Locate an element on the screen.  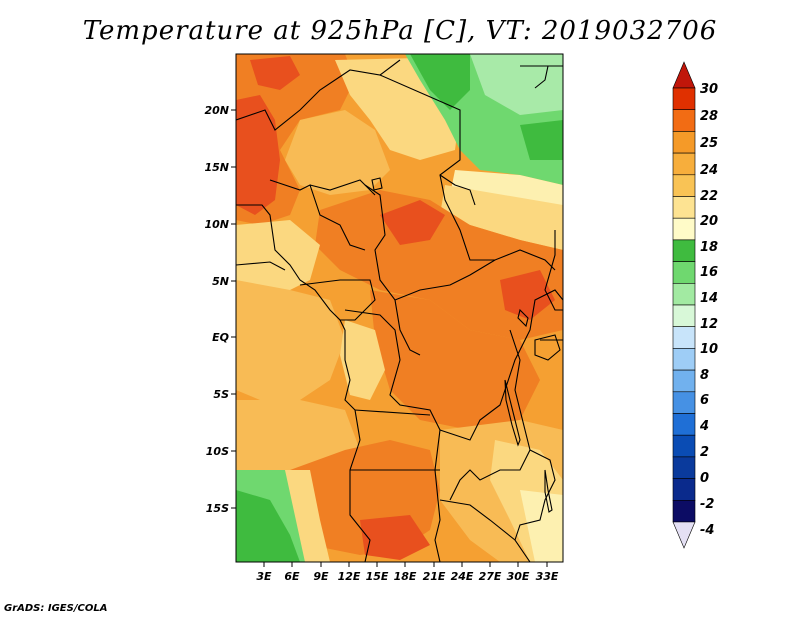
field-se-paleyellow is located at coordinates (541, 526).